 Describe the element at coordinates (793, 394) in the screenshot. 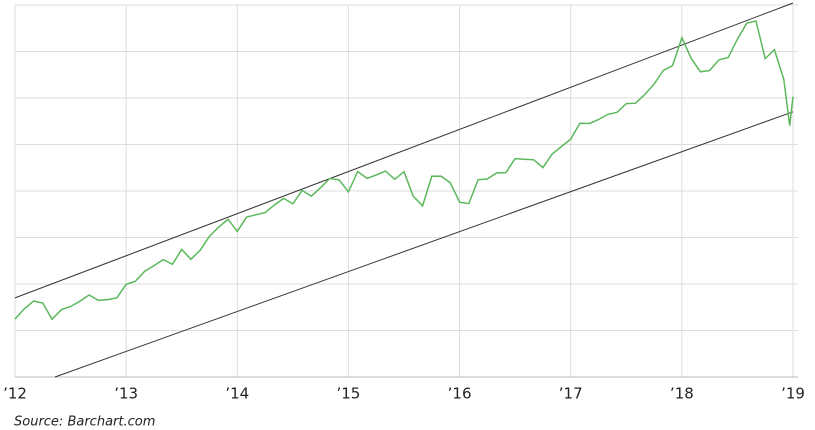

I see `x-tick-label: ’19` at that location.